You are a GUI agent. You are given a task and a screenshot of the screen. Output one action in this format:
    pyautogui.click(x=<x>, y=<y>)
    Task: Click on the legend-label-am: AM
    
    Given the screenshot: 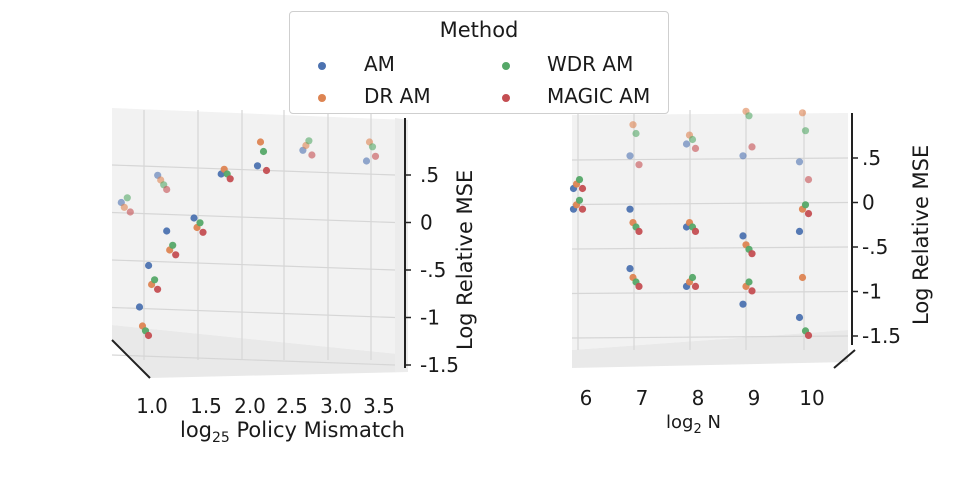 What is the action you would take?
    pyautogui.click(x=379, y=64)
    